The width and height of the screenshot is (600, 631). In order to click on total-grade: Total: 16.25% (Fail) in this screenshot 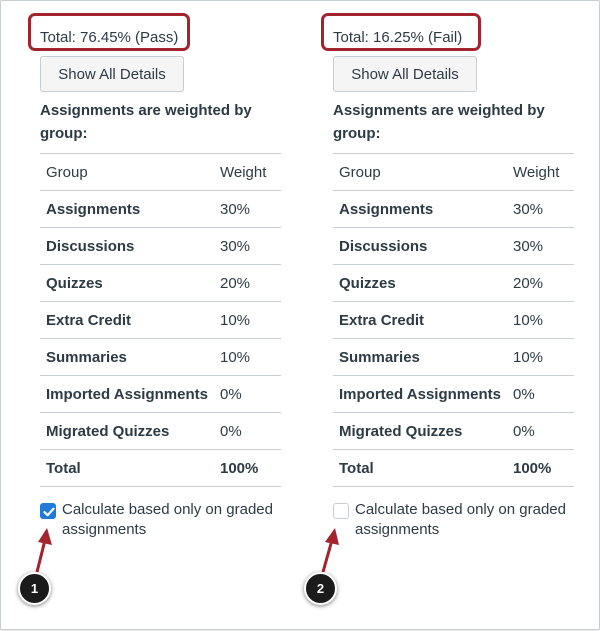, I will do `click(398, 37)`.